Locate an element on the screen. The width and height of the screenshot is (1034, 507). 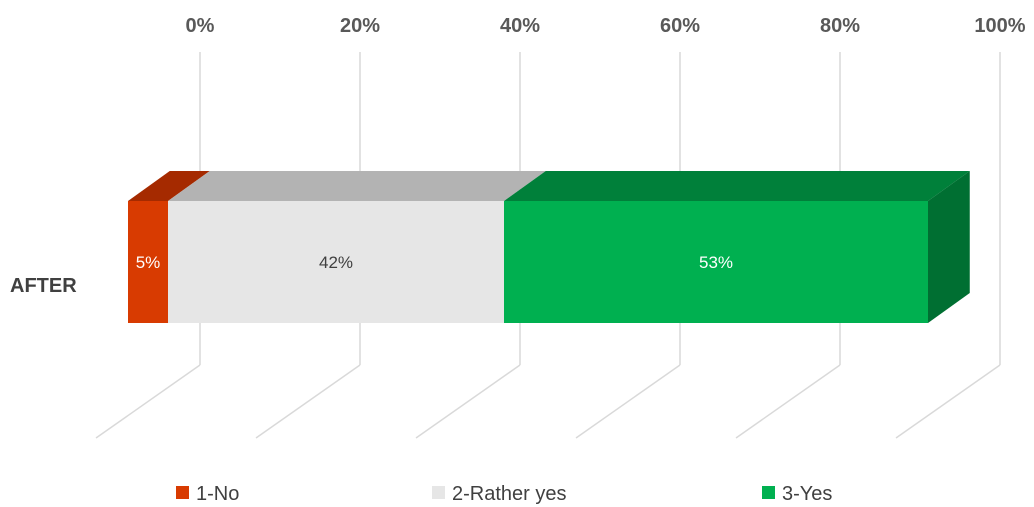
legend-label: 3-Yes is located at coordinates (807, 494).